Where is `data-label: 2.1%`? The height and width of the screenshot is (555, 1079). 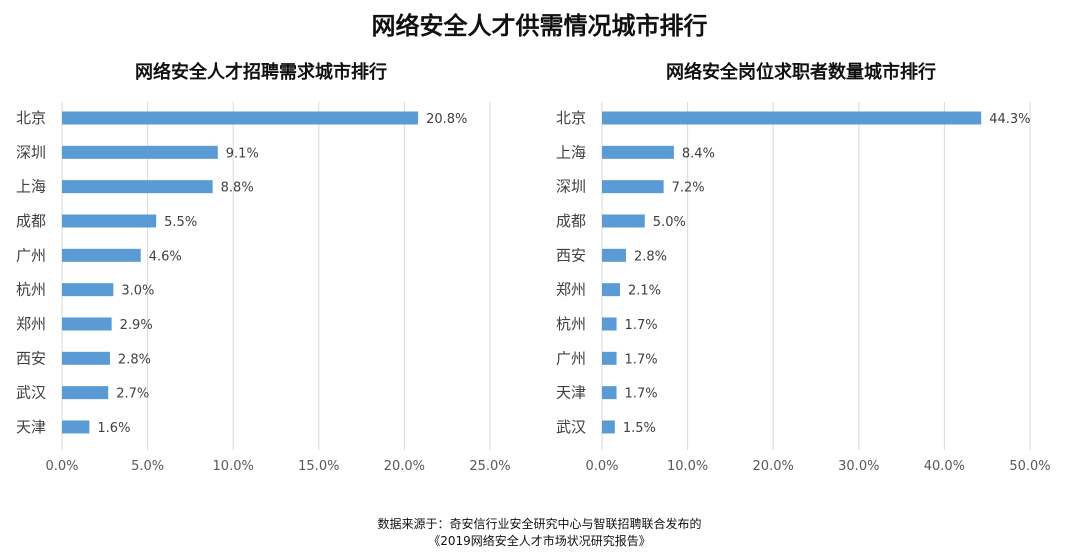
data-label: 2.1% is located at coordinates (644, 291).